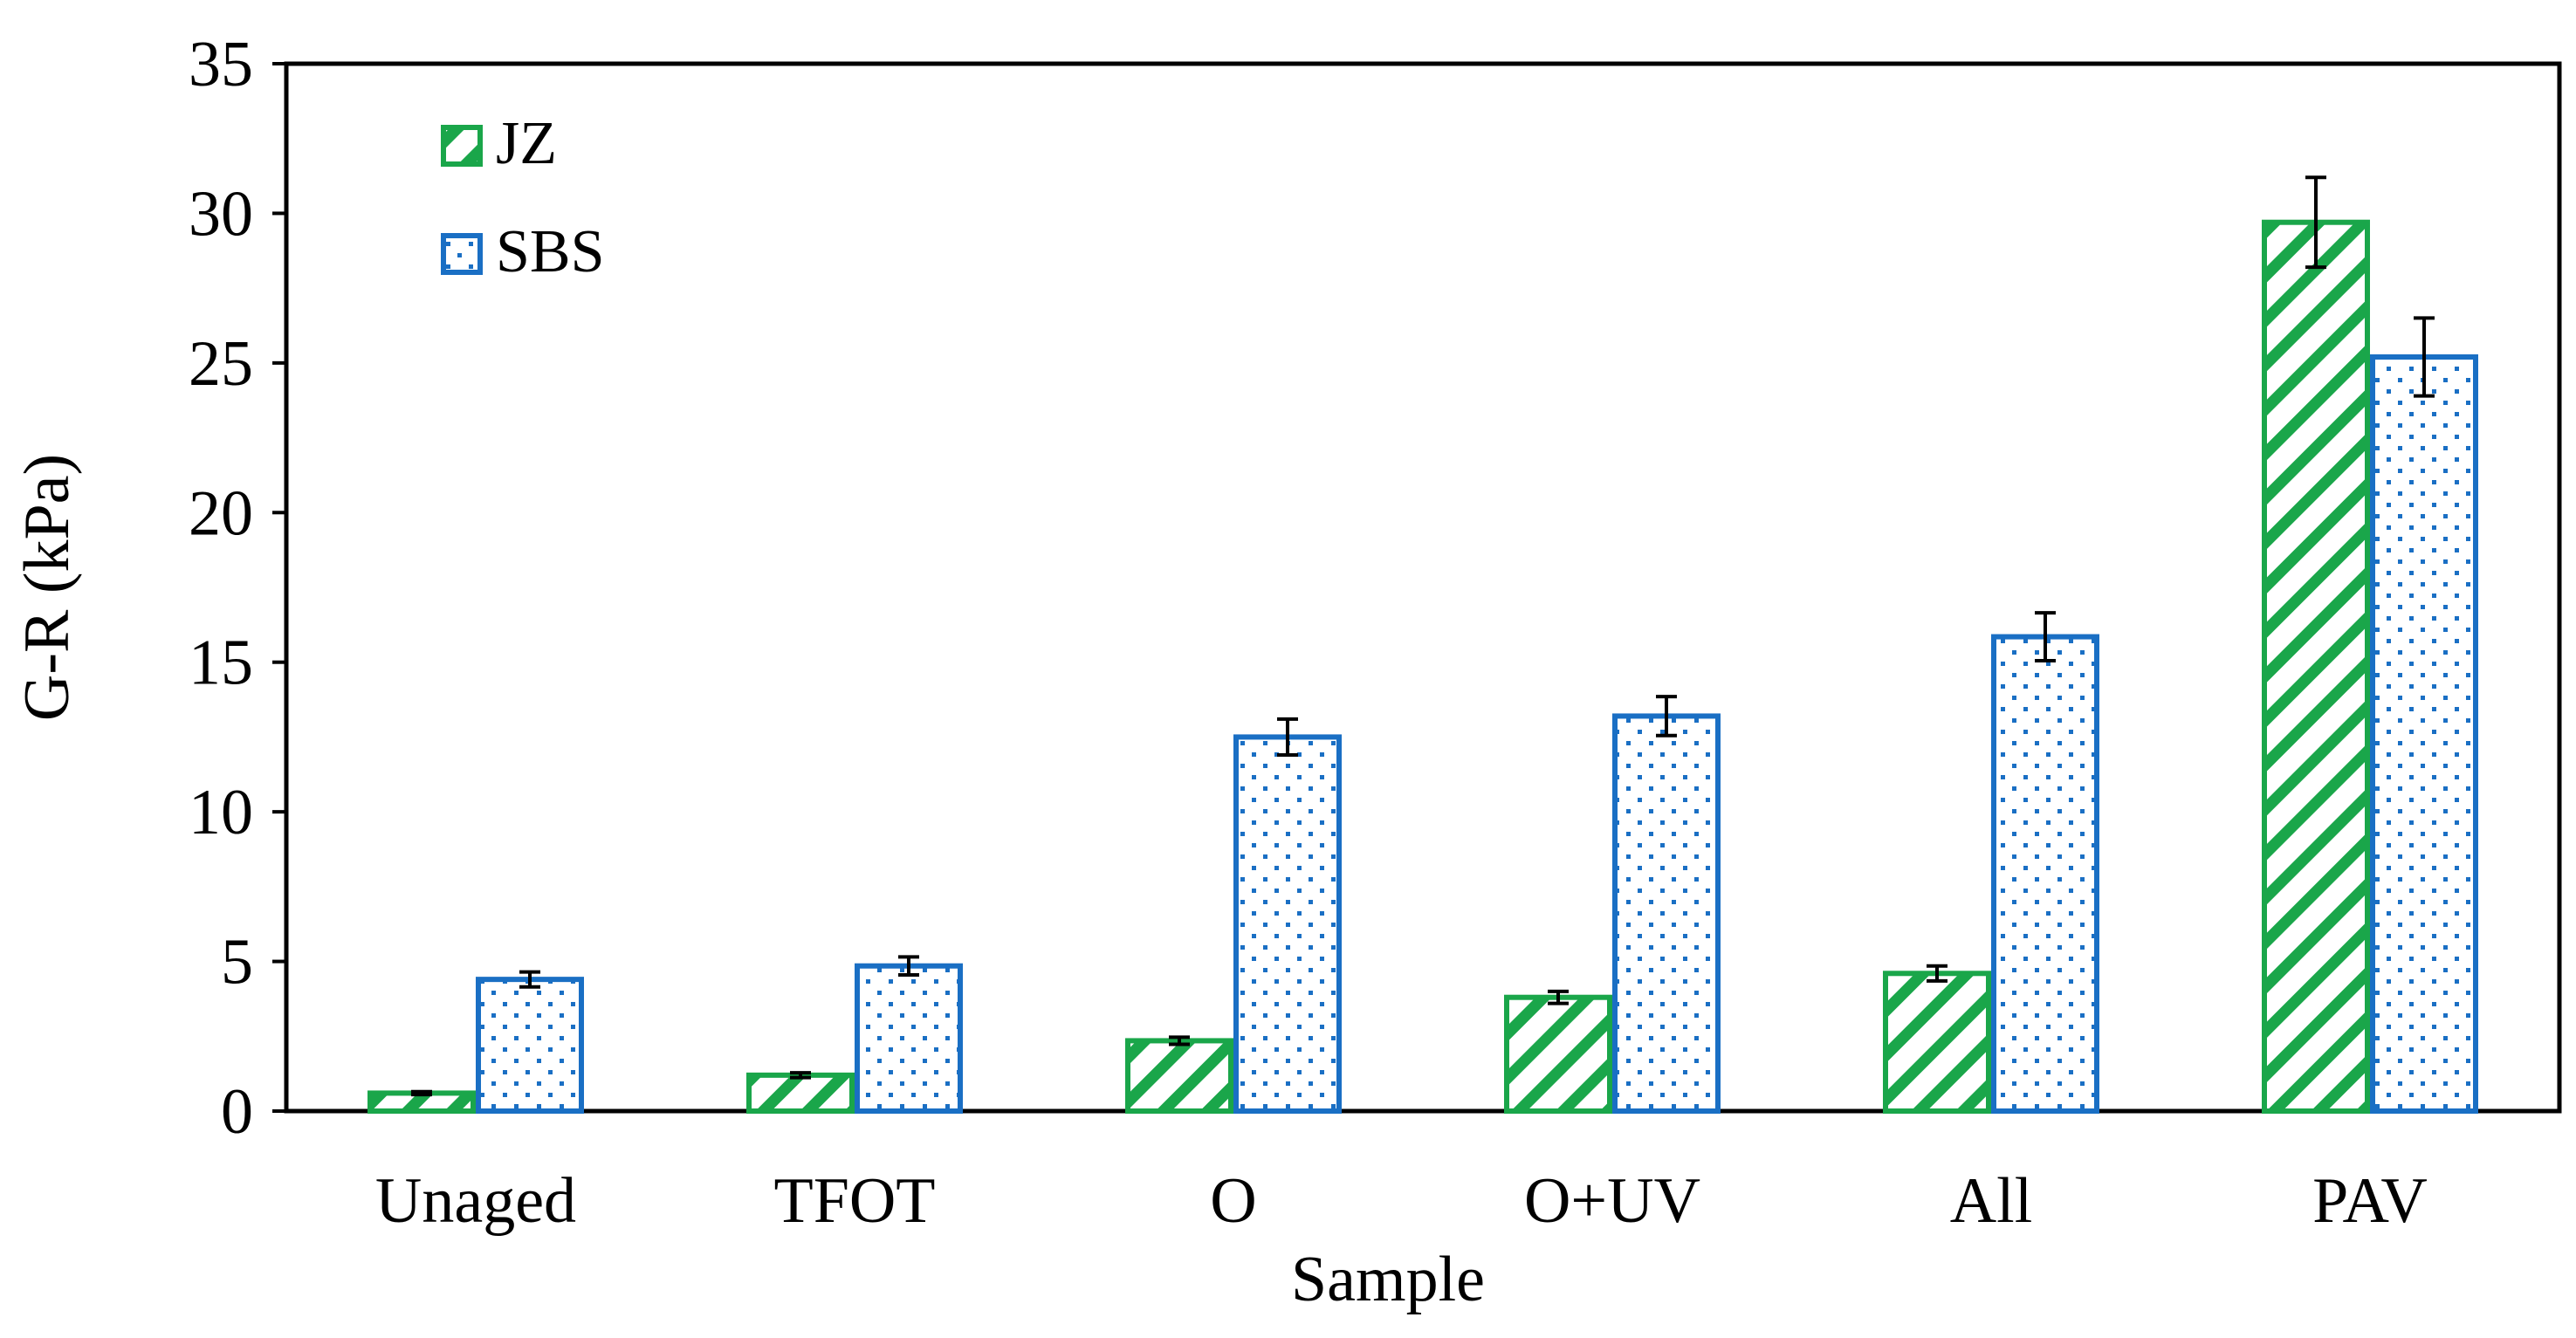 The height and width of the screenshot is (1338, 2576). What do you see at coordinates (476, 1201) in the screenshot?
I see `x-tick-label-unaged: Unaged` at bounding box center [476, 1201].